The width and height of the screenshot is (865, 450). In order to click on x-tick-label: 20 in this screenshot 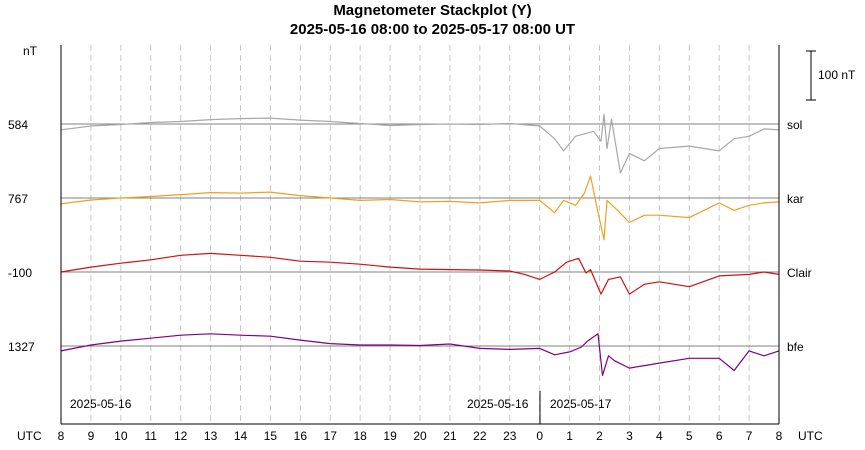, I will do `click(420, 436)`.